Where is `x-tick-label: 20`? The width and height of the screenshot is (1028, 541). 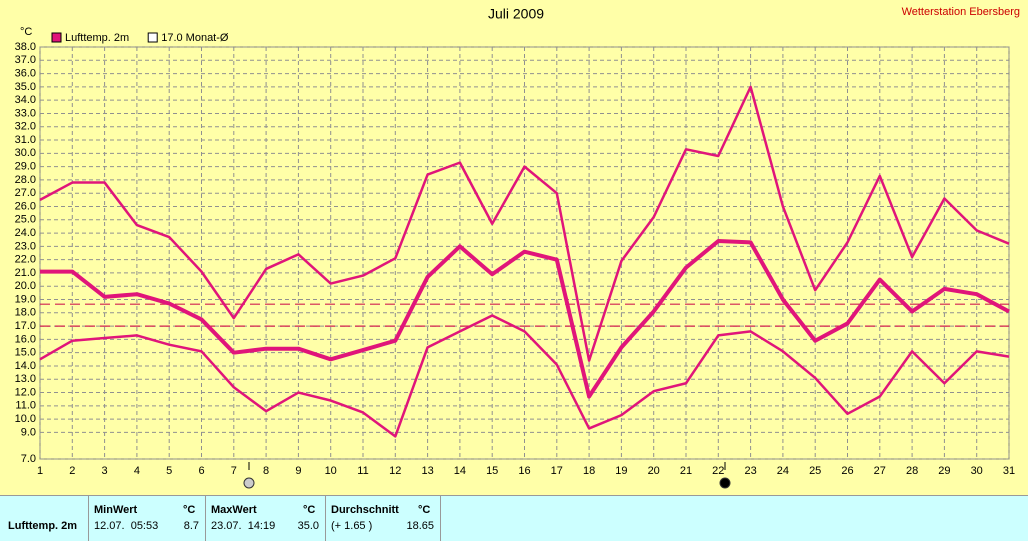 x-tick-label: 20 is located at coordinates (654, 471).